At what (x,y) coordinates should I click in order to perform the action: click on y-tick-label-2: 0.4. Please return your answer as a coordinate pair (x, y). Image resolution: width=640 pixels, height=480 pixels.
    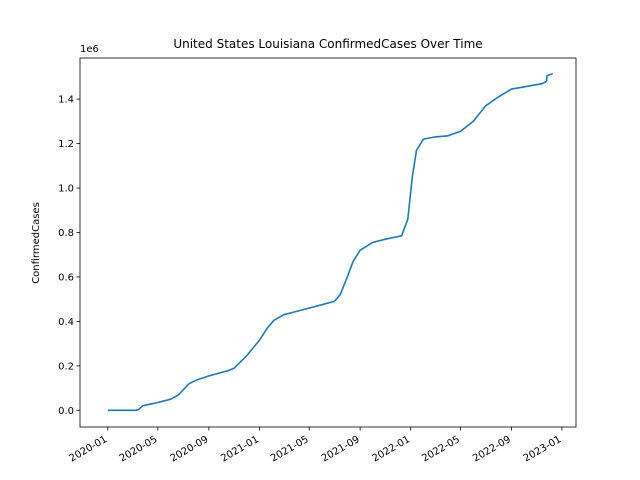
    Looking at the image, I should click on (66, 322).